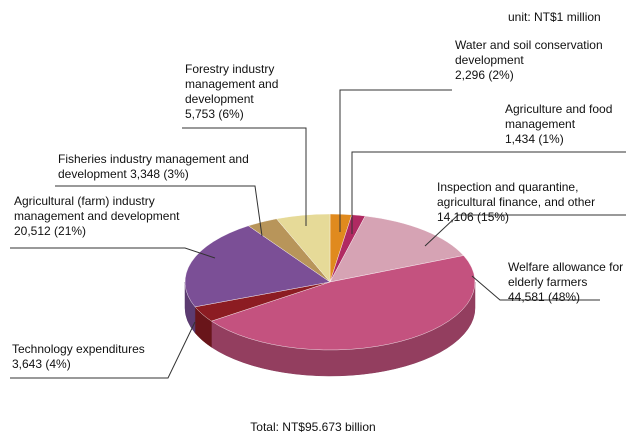 The image size is (626, 441). I want to click on value-label: 1,434 (1%), so click(534, 139).